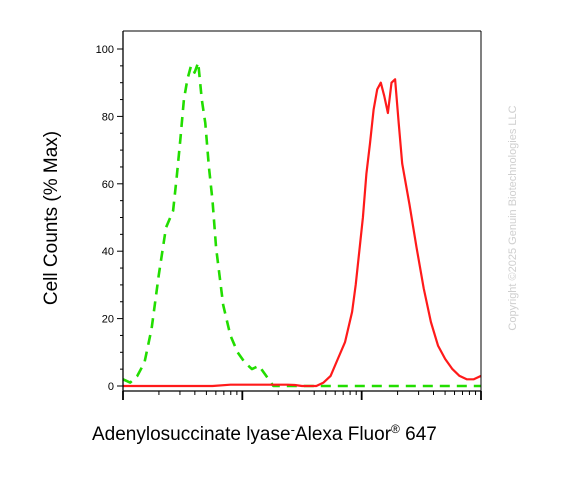 Image resolution: width=578 pixels, height=495 pixels. Describe the element at coordinates (191, 434) in the screenshot. I see `x-axis-label-target: Adenylosuccinate lyase` at that location.